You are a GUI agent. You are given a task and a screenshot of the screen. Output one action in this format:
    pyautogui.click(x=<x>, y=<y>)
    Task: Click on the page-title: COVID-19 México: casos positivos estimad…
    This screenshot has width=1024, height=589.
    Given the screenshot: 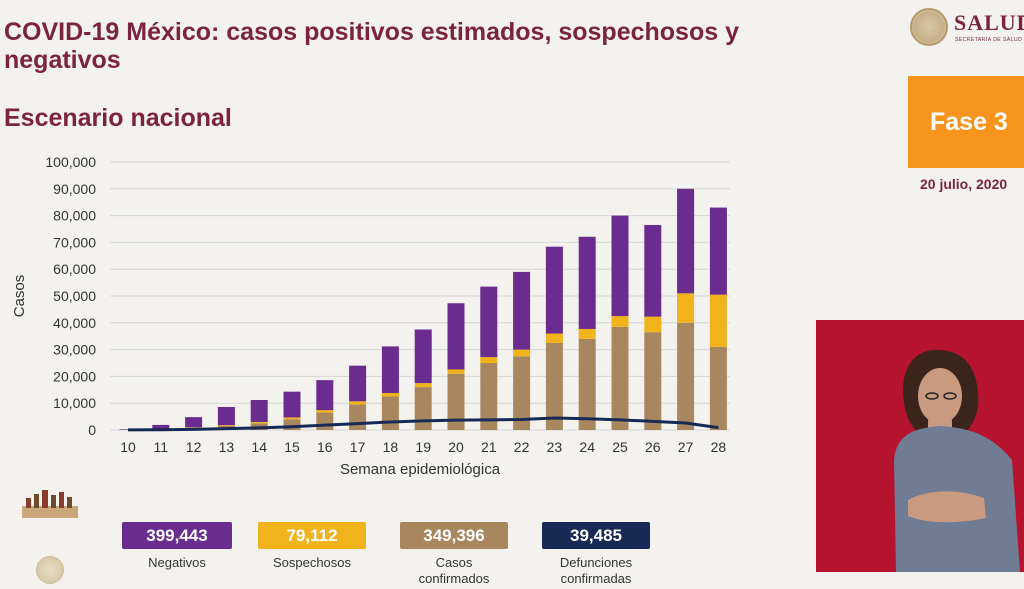 What is the action you would take?
    pyautogui.click(x=371, y=46)
    